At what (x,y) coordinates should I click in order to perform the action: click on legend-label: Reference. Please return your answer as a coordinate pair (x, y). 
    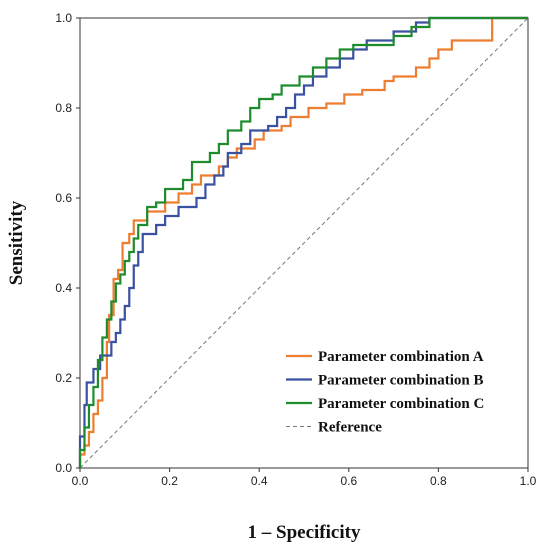
    Looking at the image, I should click on (350, 428).